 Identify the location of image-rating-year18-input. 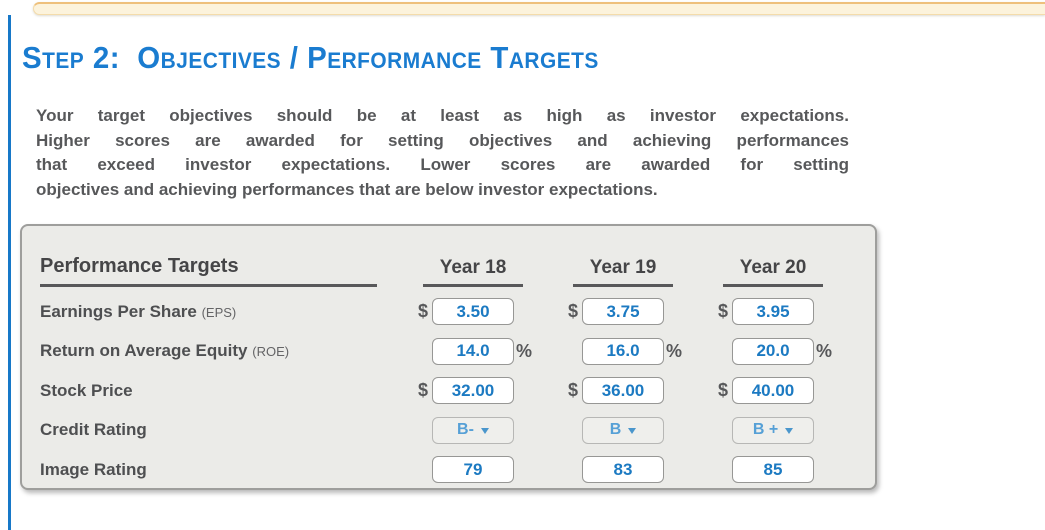
(473, 470).